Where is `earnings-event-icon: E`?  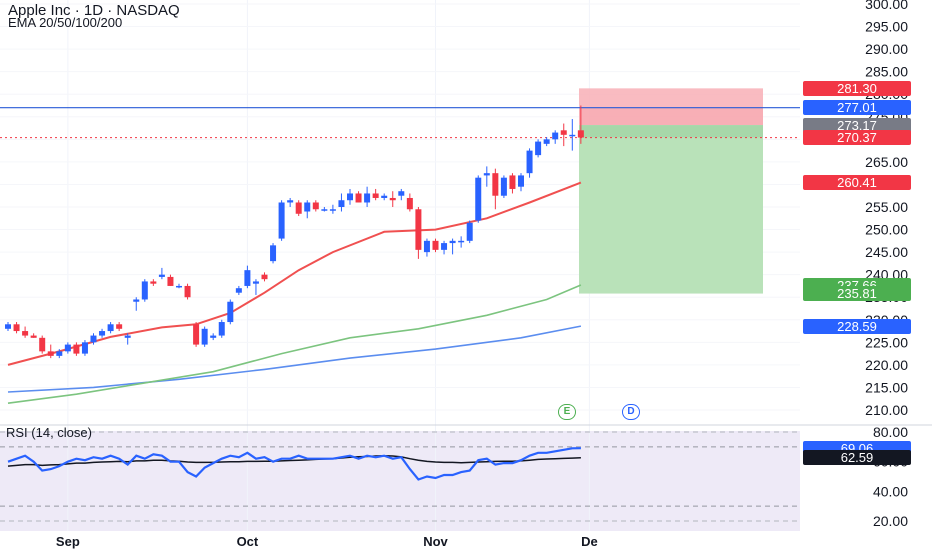 earnings-event-icon: E is located at coordinates (567, 412).